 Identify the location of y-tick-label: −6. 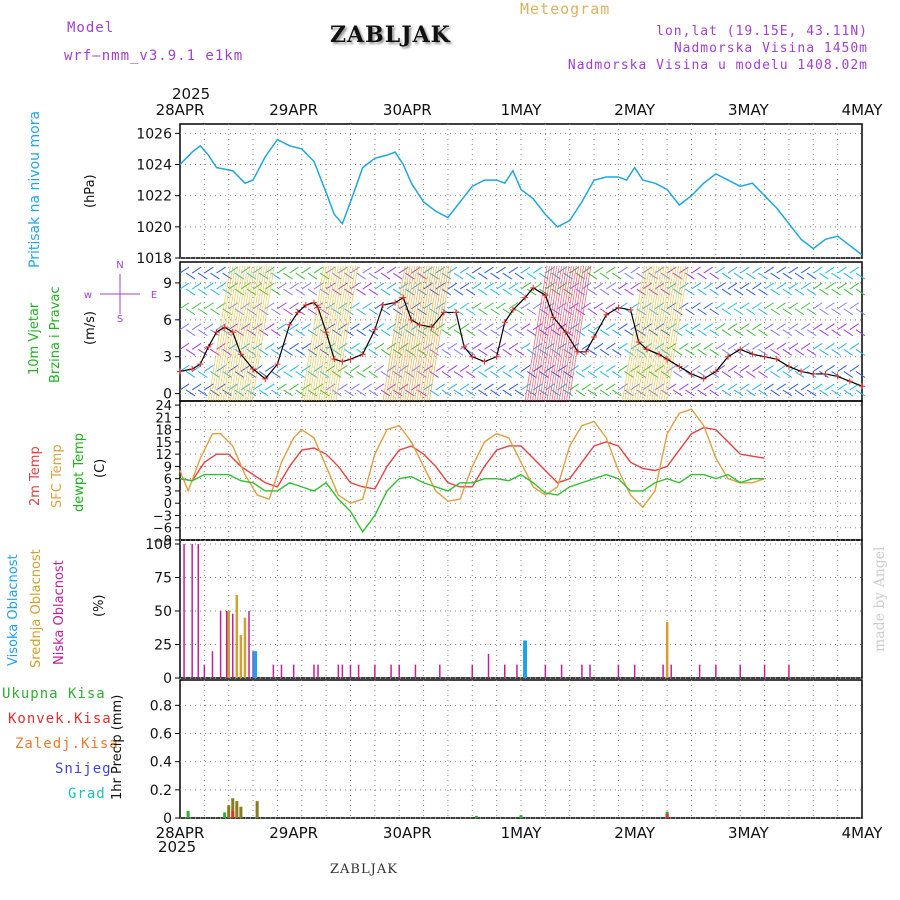
(162, 529).